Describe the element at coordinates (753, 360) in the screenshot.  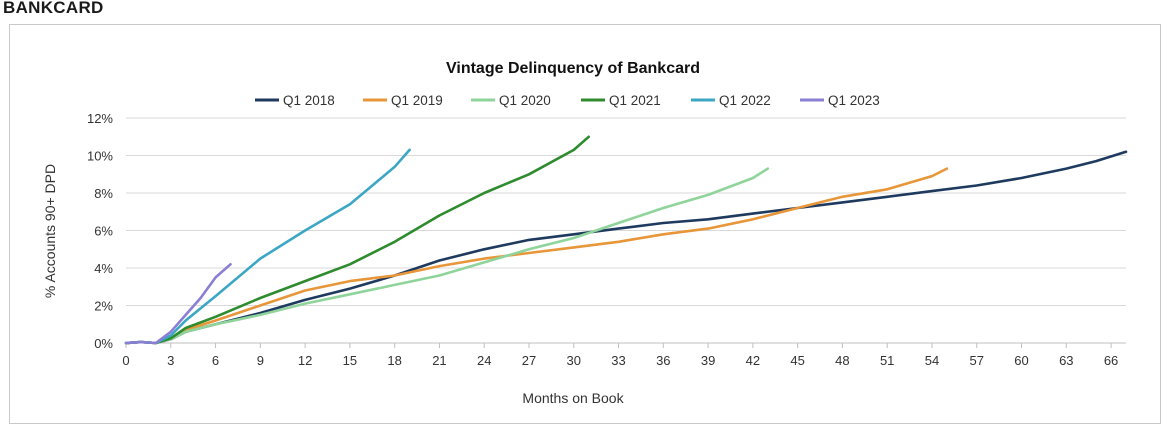
I see `x-tick-label: 42` at that location.